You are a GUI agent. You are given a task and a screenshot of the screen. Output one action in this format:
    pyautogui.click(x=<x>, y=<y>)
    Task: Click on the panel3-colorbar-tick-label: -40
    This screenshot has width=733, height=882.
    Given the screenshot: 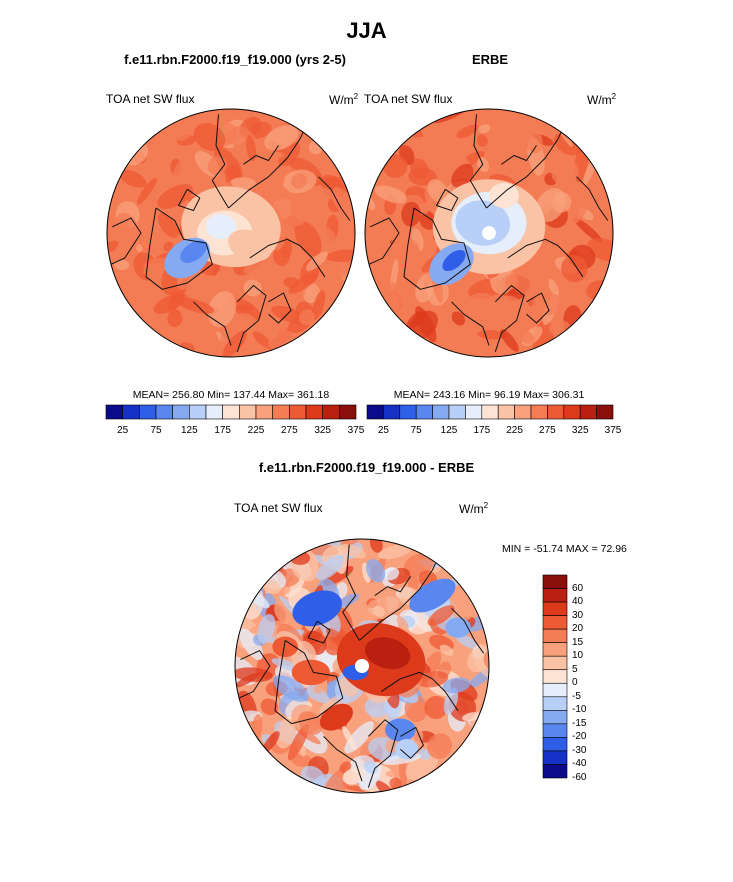 What is the action you would take?
    pyautogui.click(x=579, y=764)
    